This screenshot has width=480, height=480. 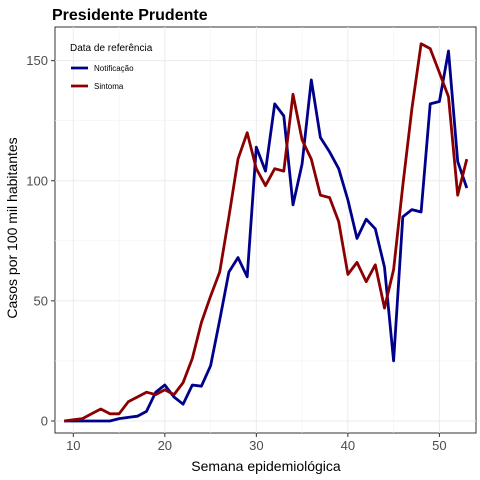 I want to click on y-tick-label: 150, so click(x=37, y=60).